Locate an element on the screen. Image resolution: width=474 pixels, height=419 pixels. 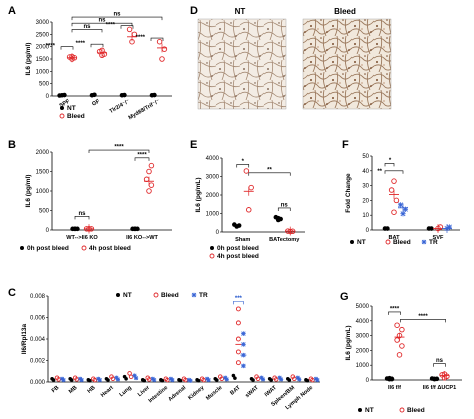
panel-c-ytick-label: 0.008 is located at coordinates (38, 297).